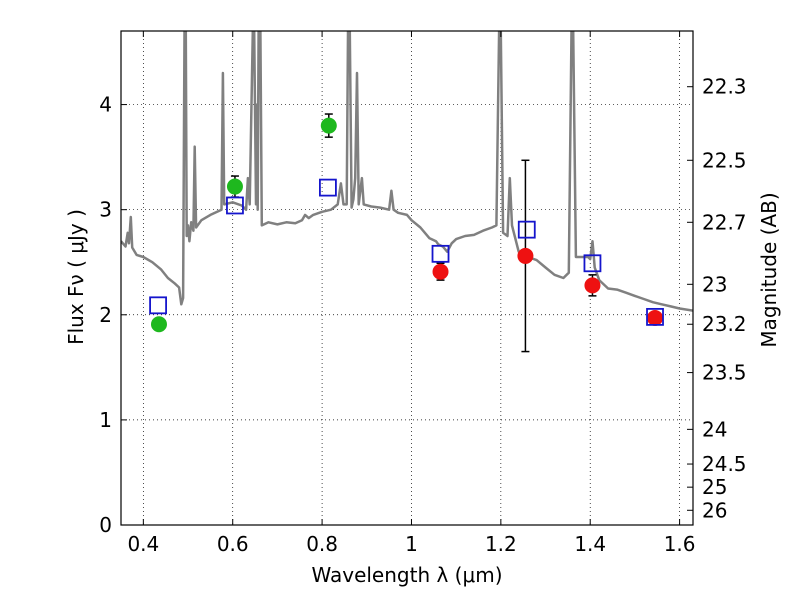 Image resolution: width=800 pixels, height=600 pixels. What do you see at coordinates (105, 525) in the screenshot?
I see `y-tick-label: 0` at bounding box center [105, 525].